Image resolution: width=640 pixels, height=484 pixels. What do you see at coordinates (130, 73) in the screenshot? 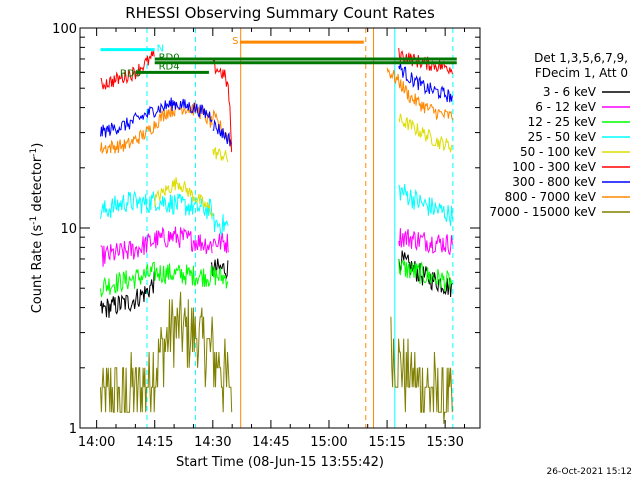
I see `flag-label-rd6: RD6` at bounding box center [130, 73].